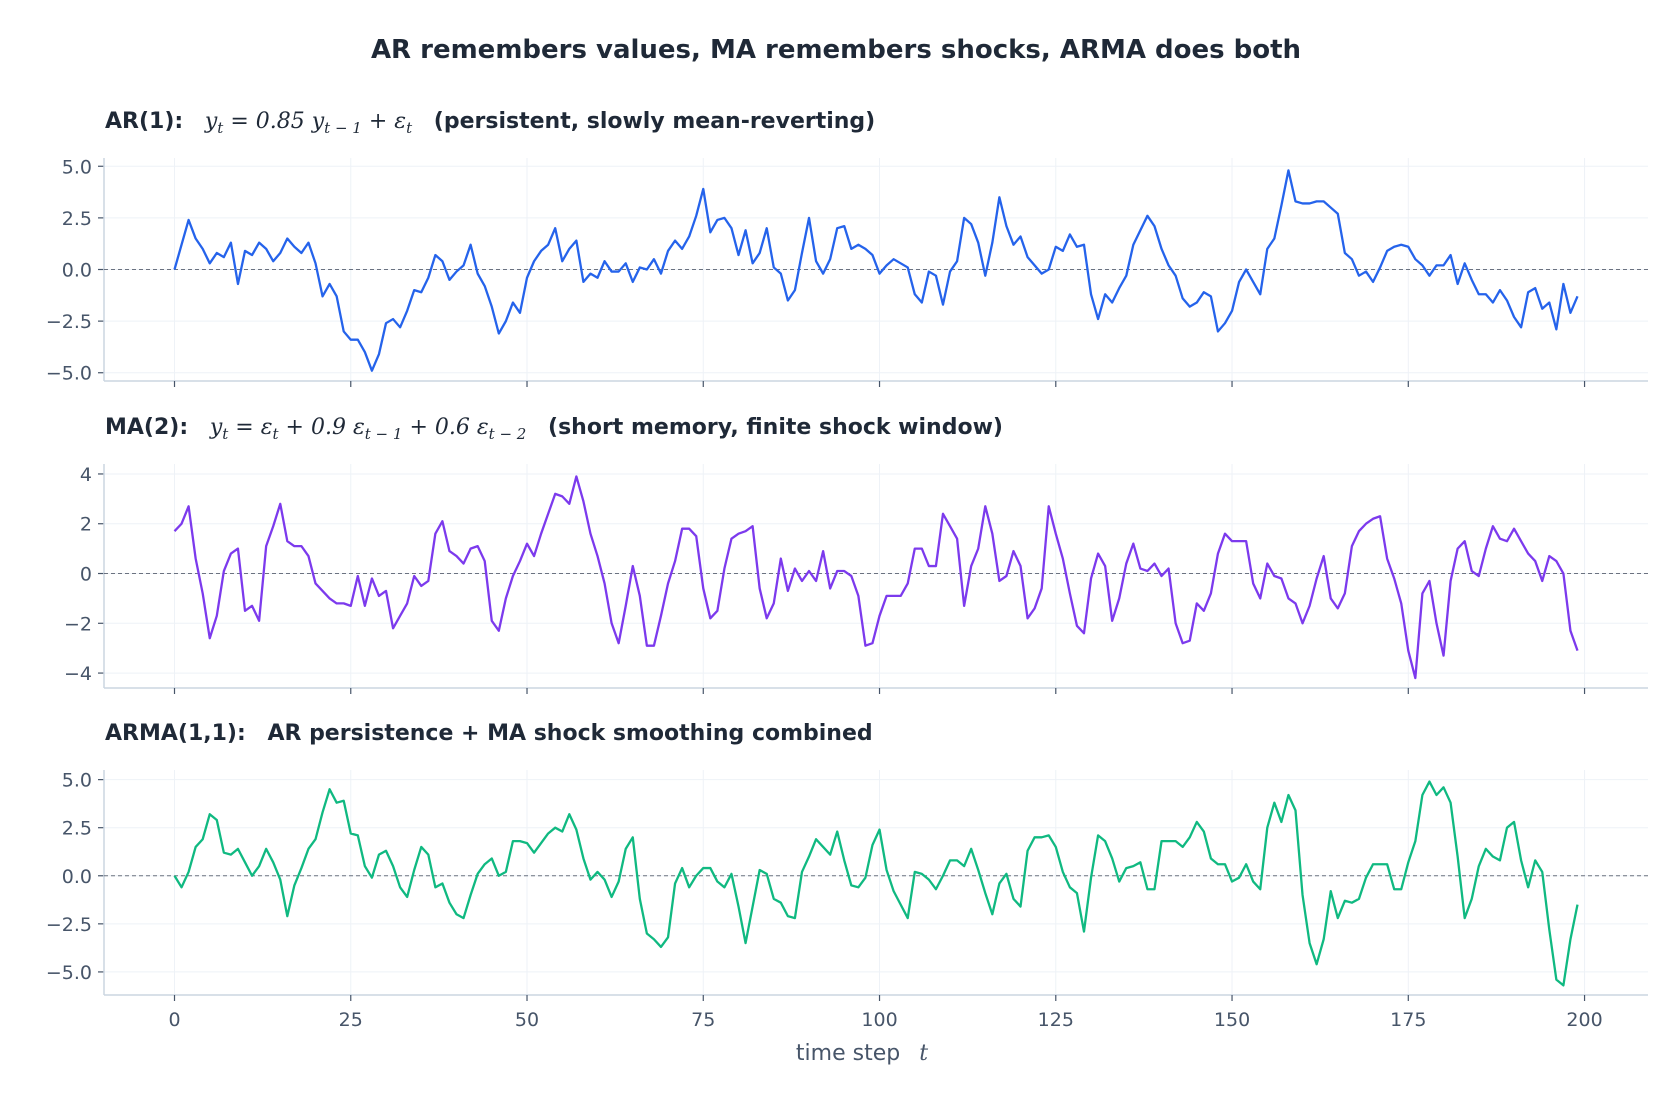 This screenshot has width=1675, height=1097. I want to click on panel-note: (short memory, finite shock window), so click(775, 427).